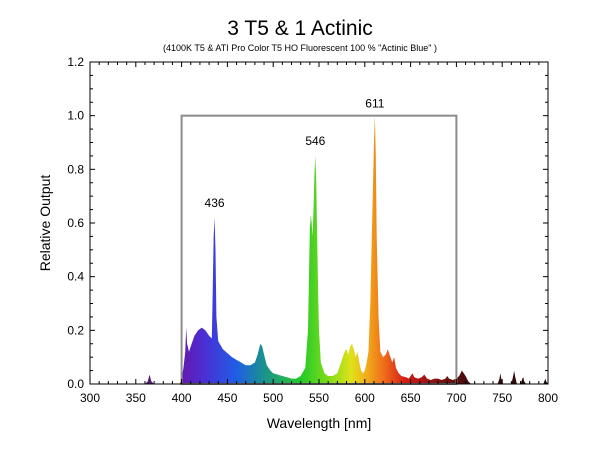 This screenshot has height=450, width=600. I want to click on x-tick-label: 600, so click(365, 398).